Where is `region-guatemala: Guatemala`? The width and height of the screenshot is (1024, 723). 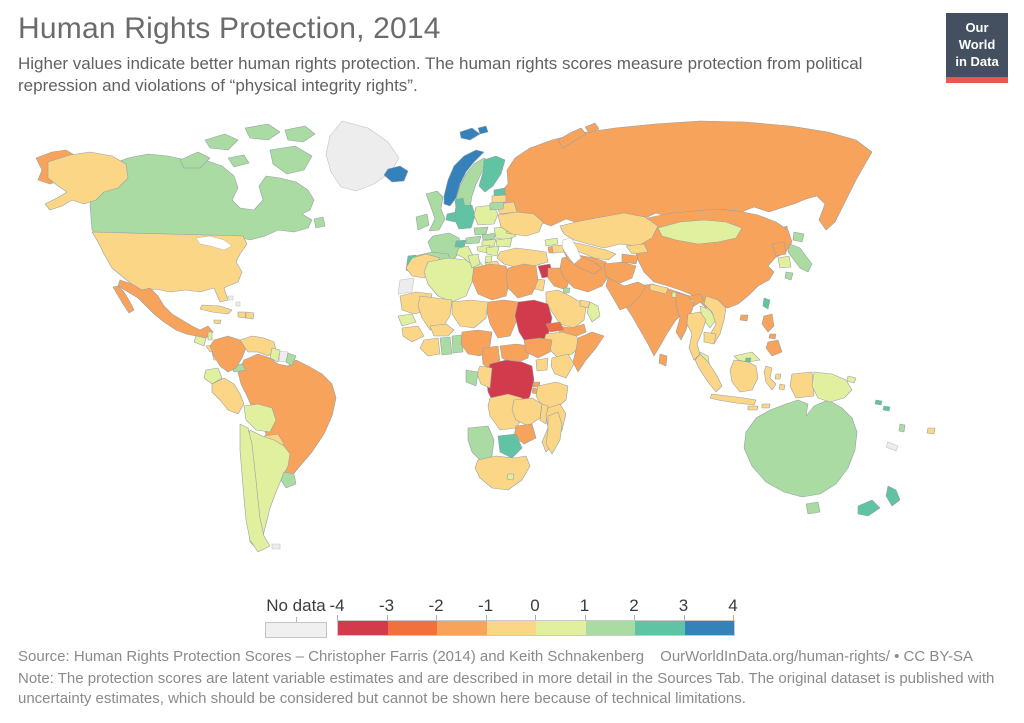
region-guatemala: Guatemala is located at coordinates (200, 341).